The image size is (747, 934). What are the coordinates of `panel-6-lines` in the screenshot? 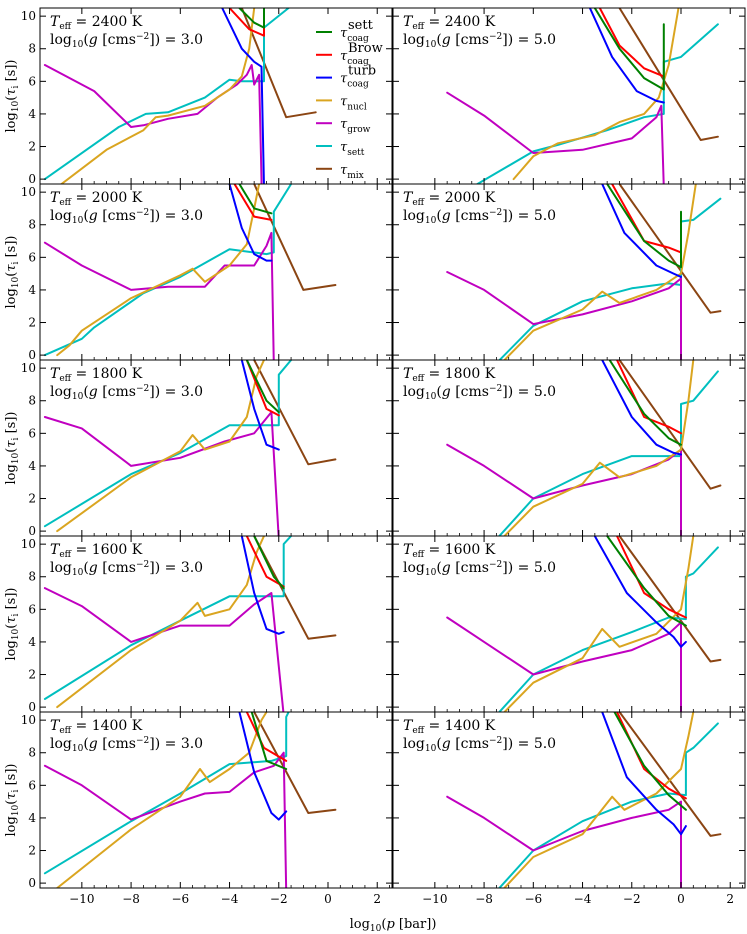 It's located at (190, 624).